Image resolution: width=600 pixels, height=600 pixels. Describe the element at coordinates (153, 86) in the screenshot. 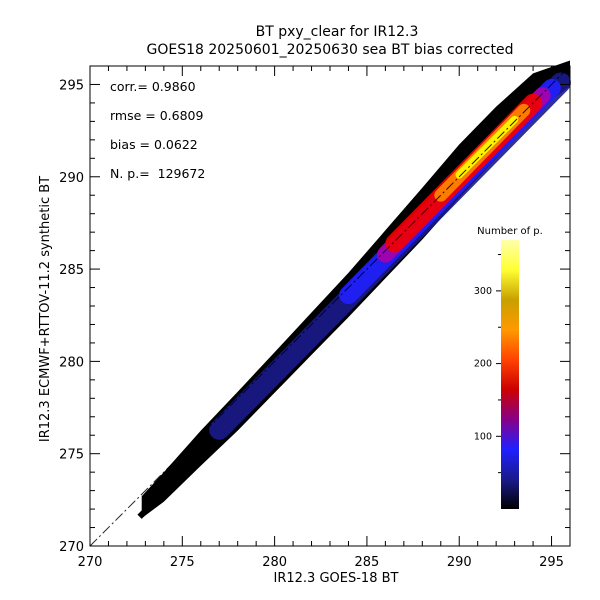

I see `stat-corr: corr.= 0.9860` at that location.